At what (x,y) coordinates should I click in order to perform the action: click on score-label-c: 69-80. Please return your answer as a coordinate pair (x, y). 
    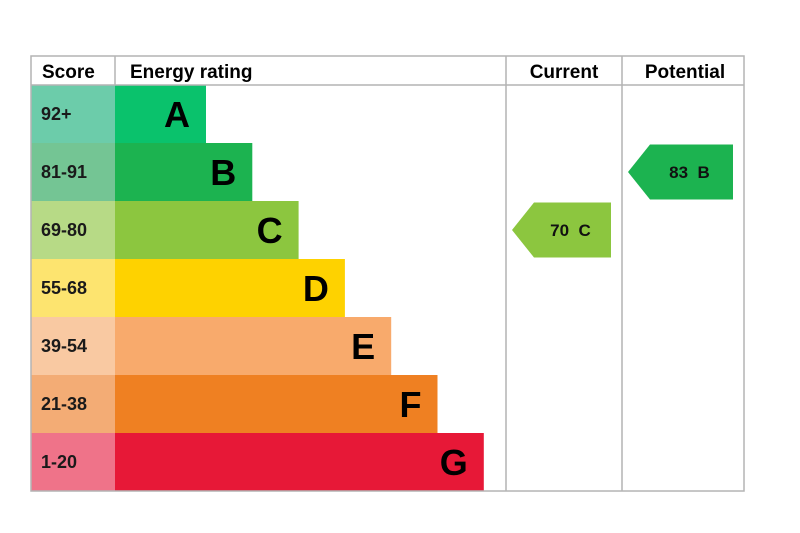
    Looking at the image, I should click on (64, 230).